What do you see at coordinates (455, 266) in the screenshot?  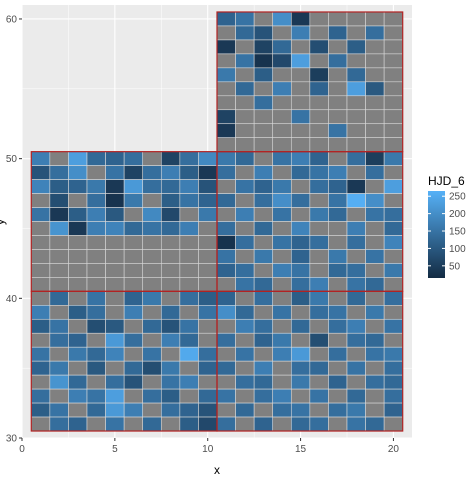 I see `legend-tick-label: 50` at bounding box center [455, 266].